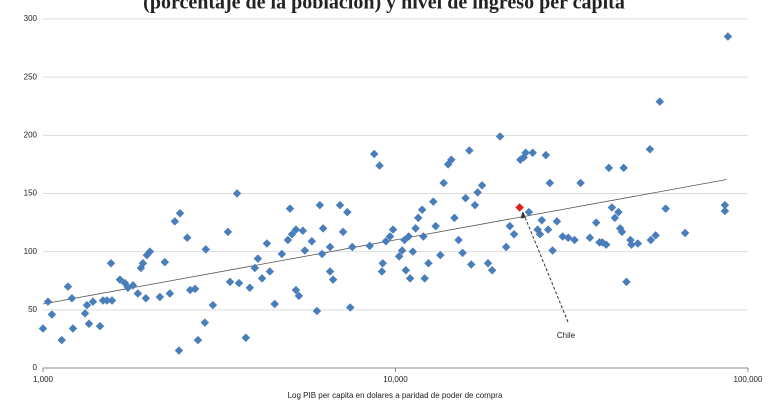 The image size is (769, 404). Describe the element at coordinates (545, 267) in the screenshot. I see `annotation-arrow` at that location.